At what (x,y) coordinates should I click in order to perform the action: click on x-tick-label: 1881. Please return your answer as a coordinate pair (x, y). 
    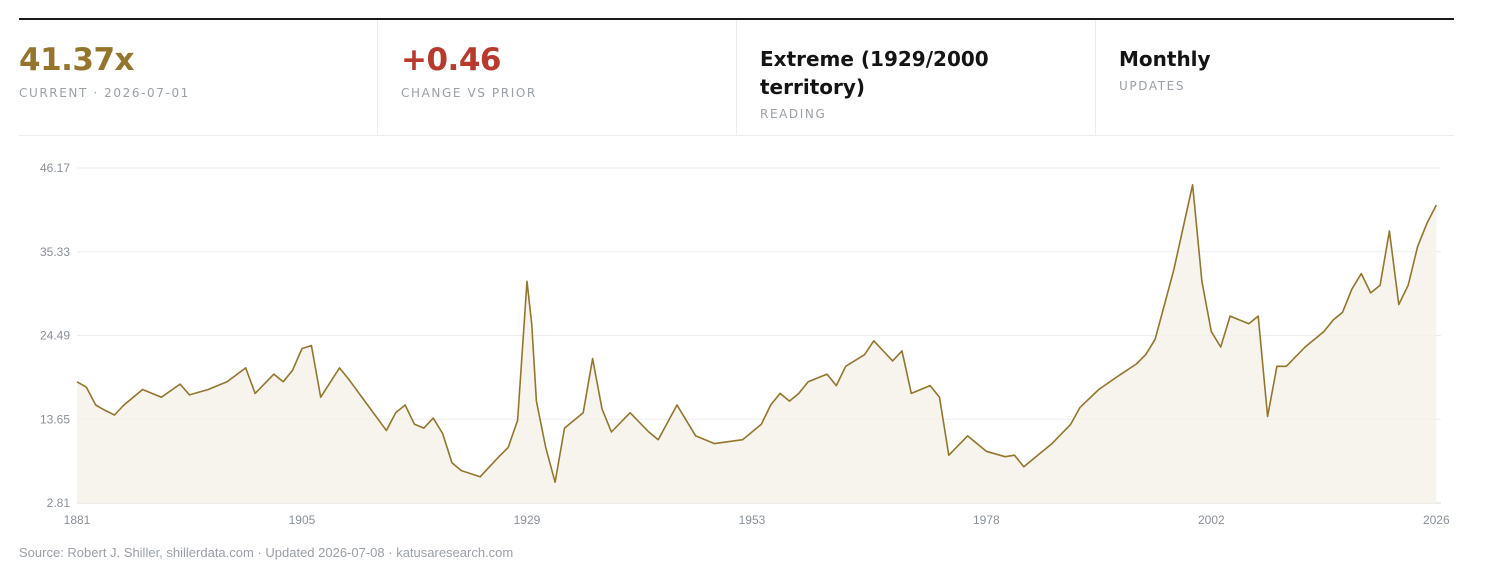
    Looking at the image, I should click on (77, 520).